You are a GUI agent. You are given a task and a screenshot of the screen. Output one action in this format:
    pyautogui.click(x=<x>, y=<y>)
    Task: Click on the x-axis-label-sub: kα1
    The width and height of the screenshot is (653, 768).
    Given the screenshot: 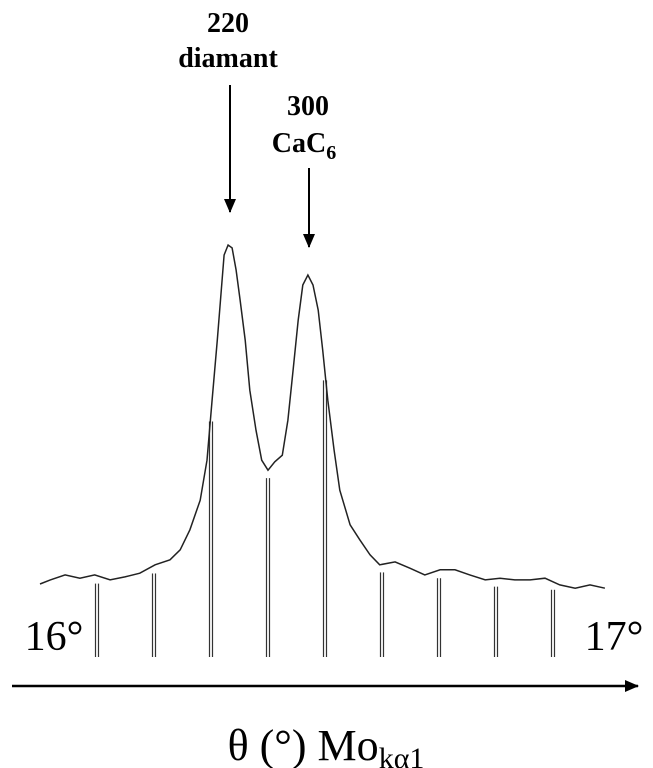 What is the action you would take?
    pyautogui.click(x=402, y=755)
    